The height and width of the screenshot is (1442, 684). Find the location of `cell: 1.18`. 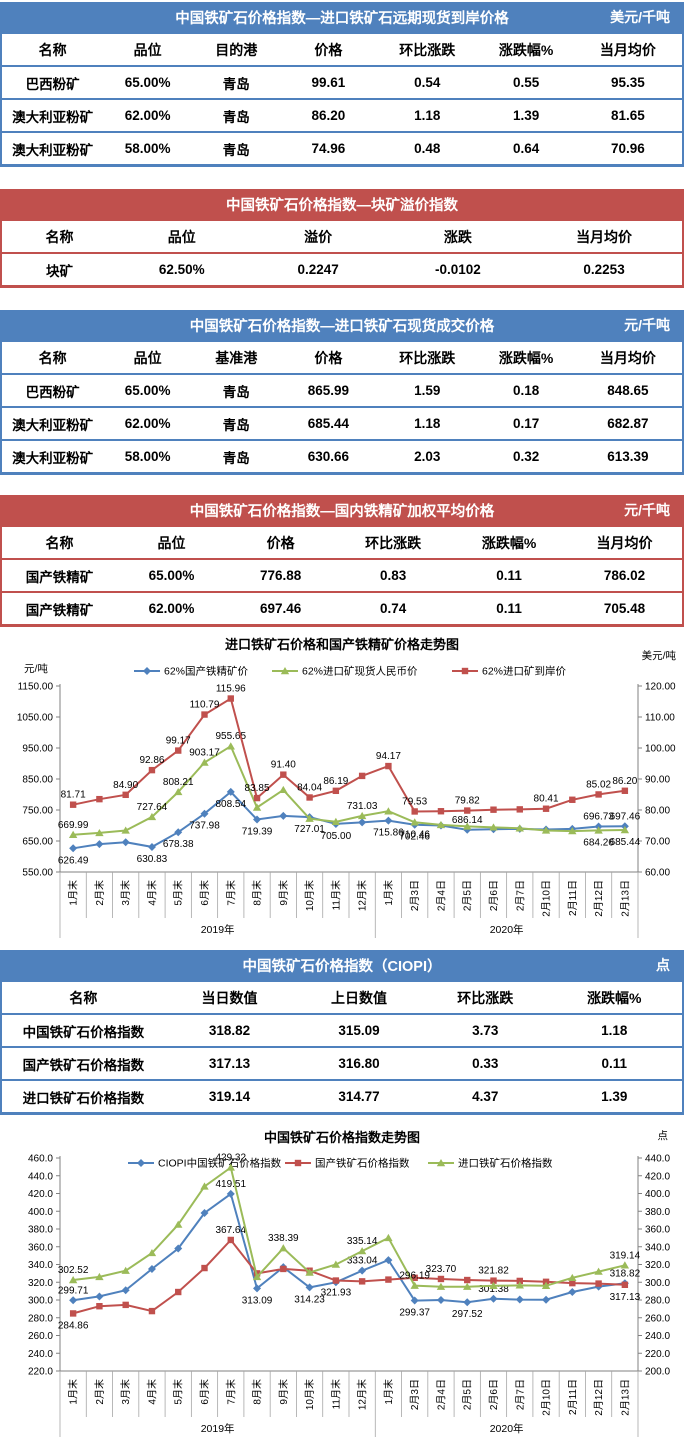

cell: 1.18 is located at coordinates (427, 423).